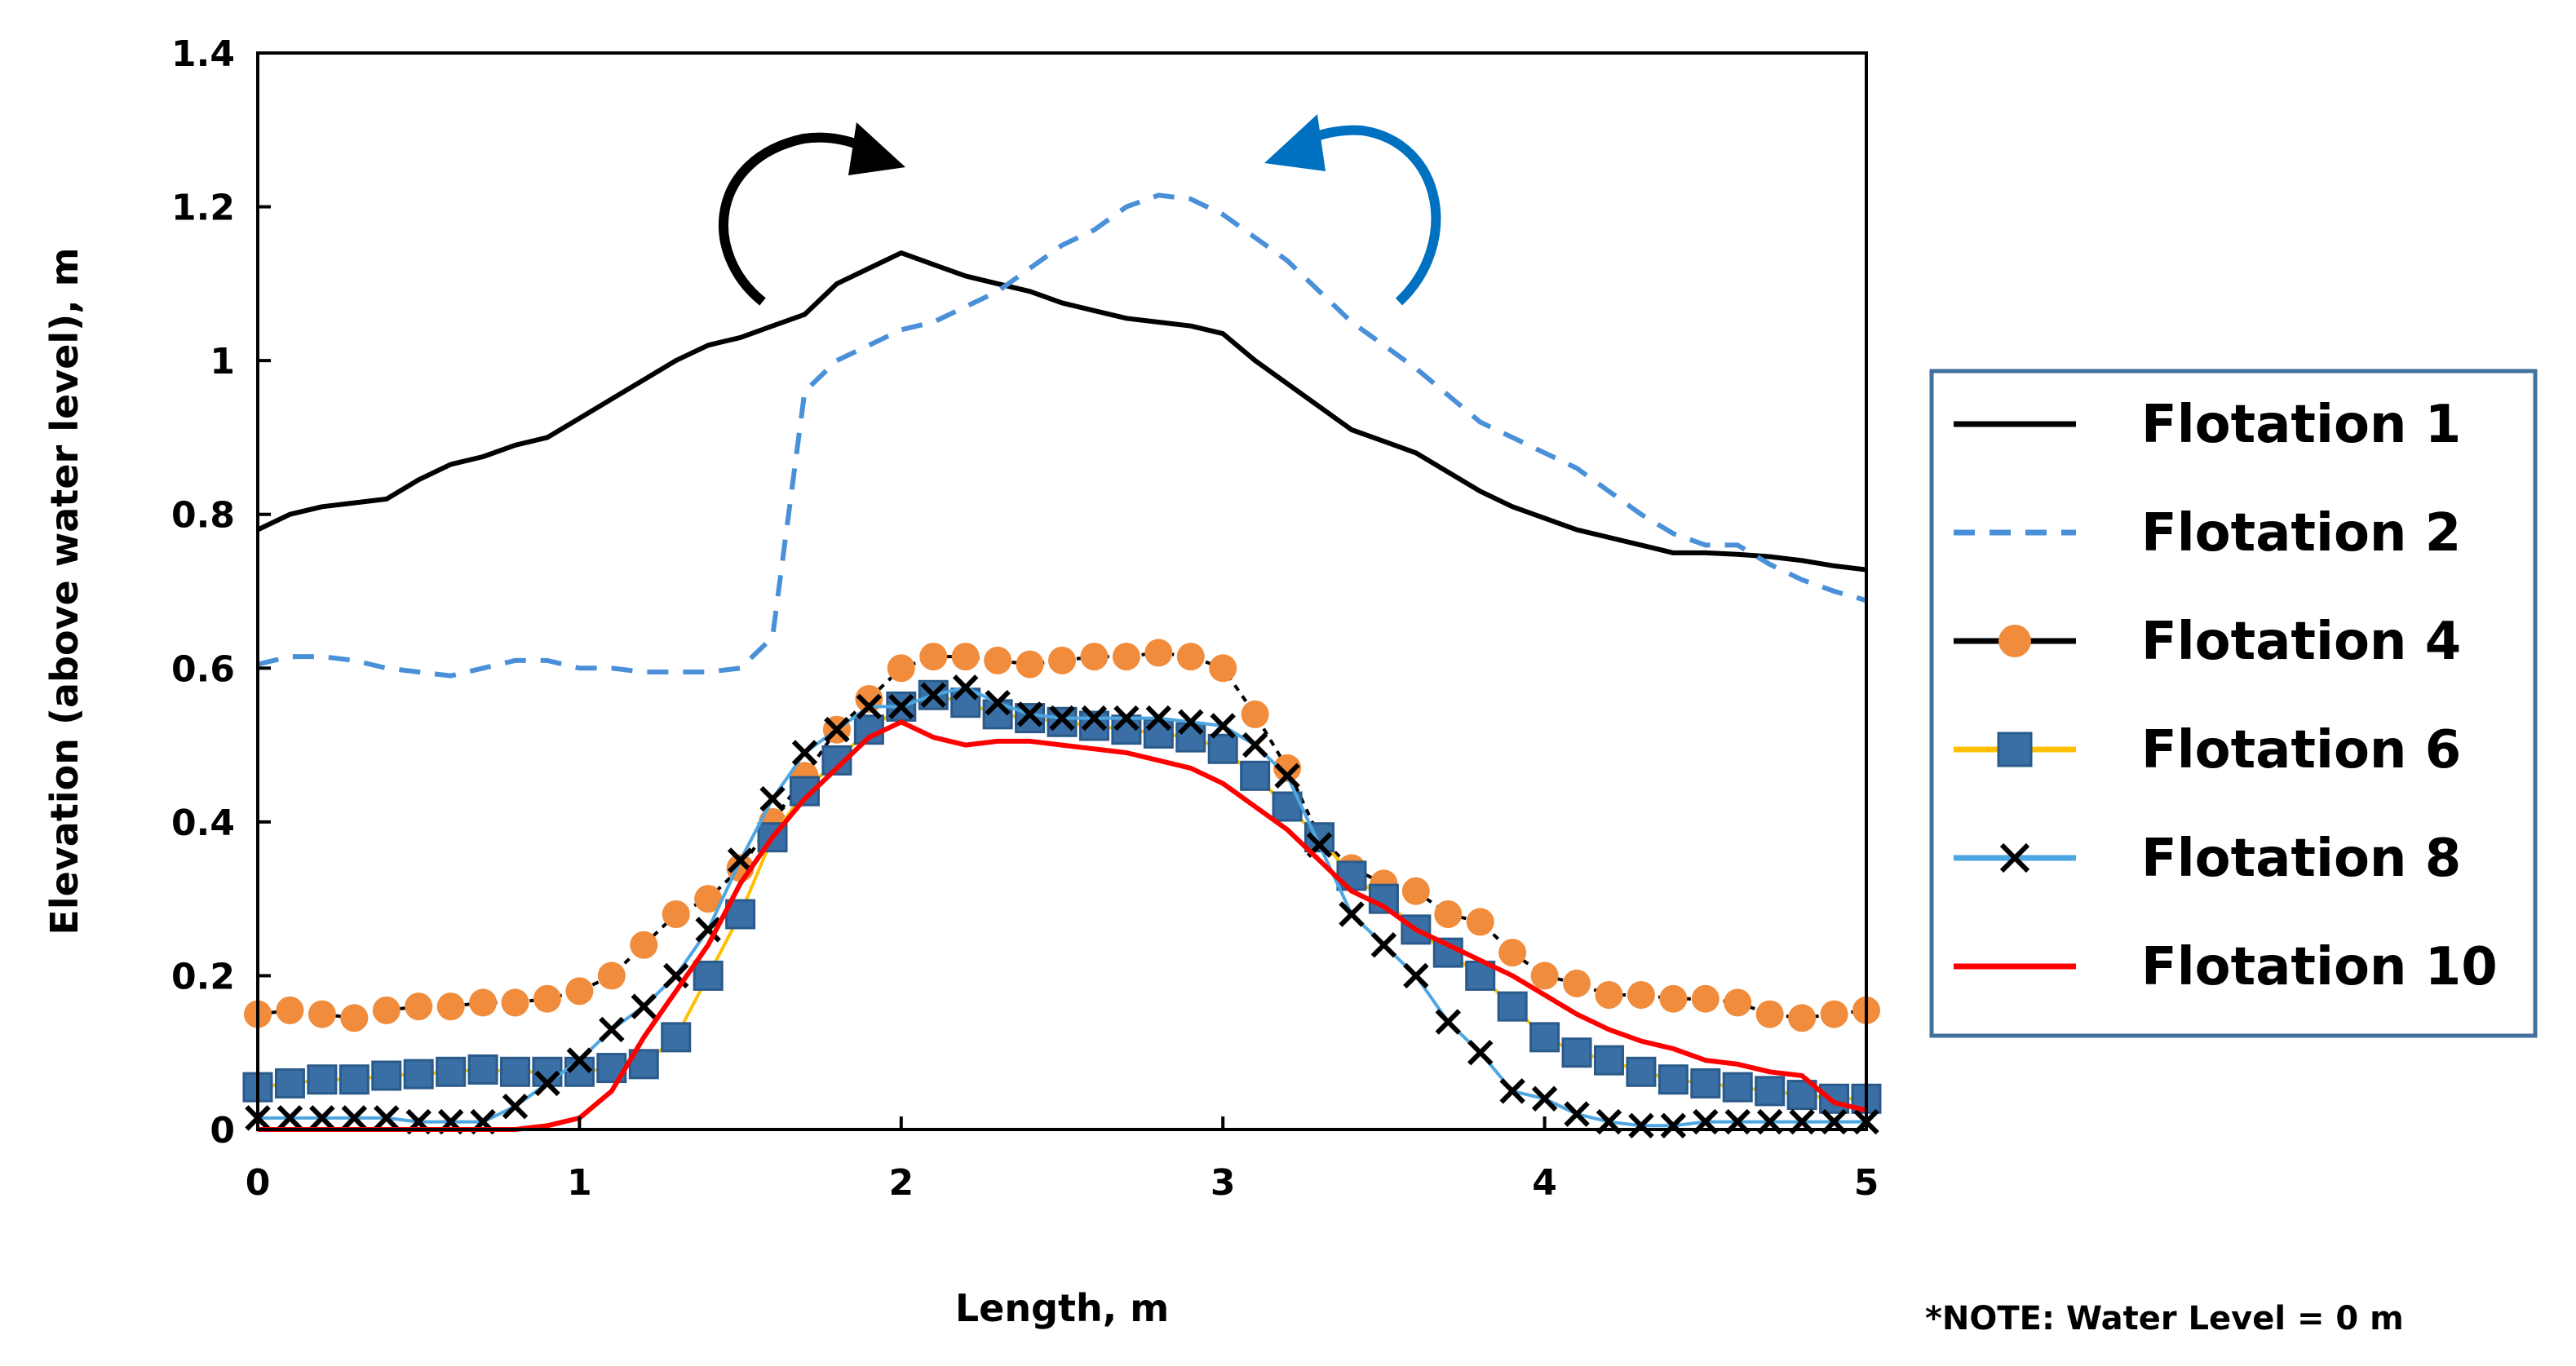 Image resolution: width=2576 pixels, height=1366 pixels. What do you see at coordinates (901, 1183) in the screenshot?
I see `x-tick-label: 2` at bounding box center [901, 1183].